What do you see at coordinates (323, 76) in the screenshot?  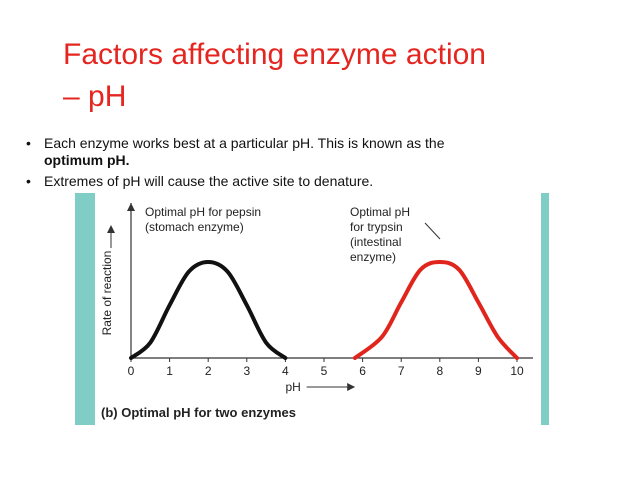 I see `slide-title: Factors affecting enzyme action – pH` at bounding box center [323, 76].